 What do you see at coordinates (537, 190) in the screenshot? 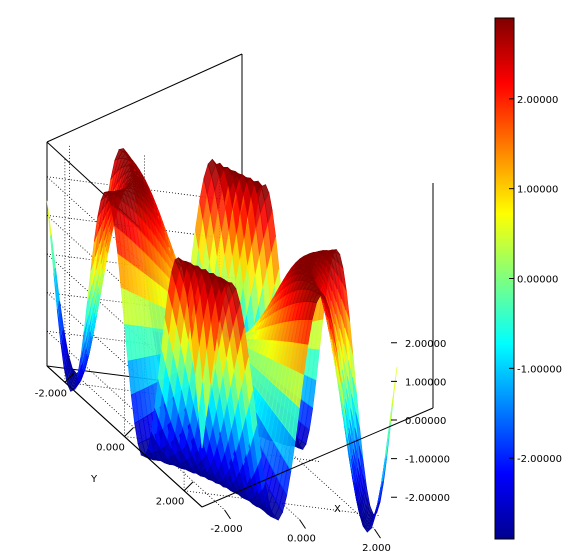
I see `colorbar-tick-label: 1.00000` at bounding box center [537, 190].